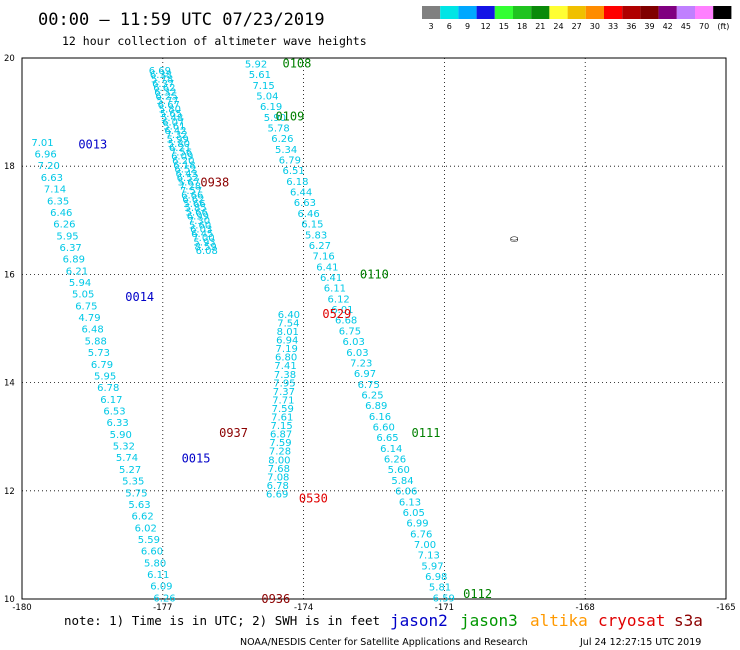 The image size is (740, 650). Describe the element at coordinates (585, 608) in the screenshot. I see `lon-tick-label: -168` at that location.